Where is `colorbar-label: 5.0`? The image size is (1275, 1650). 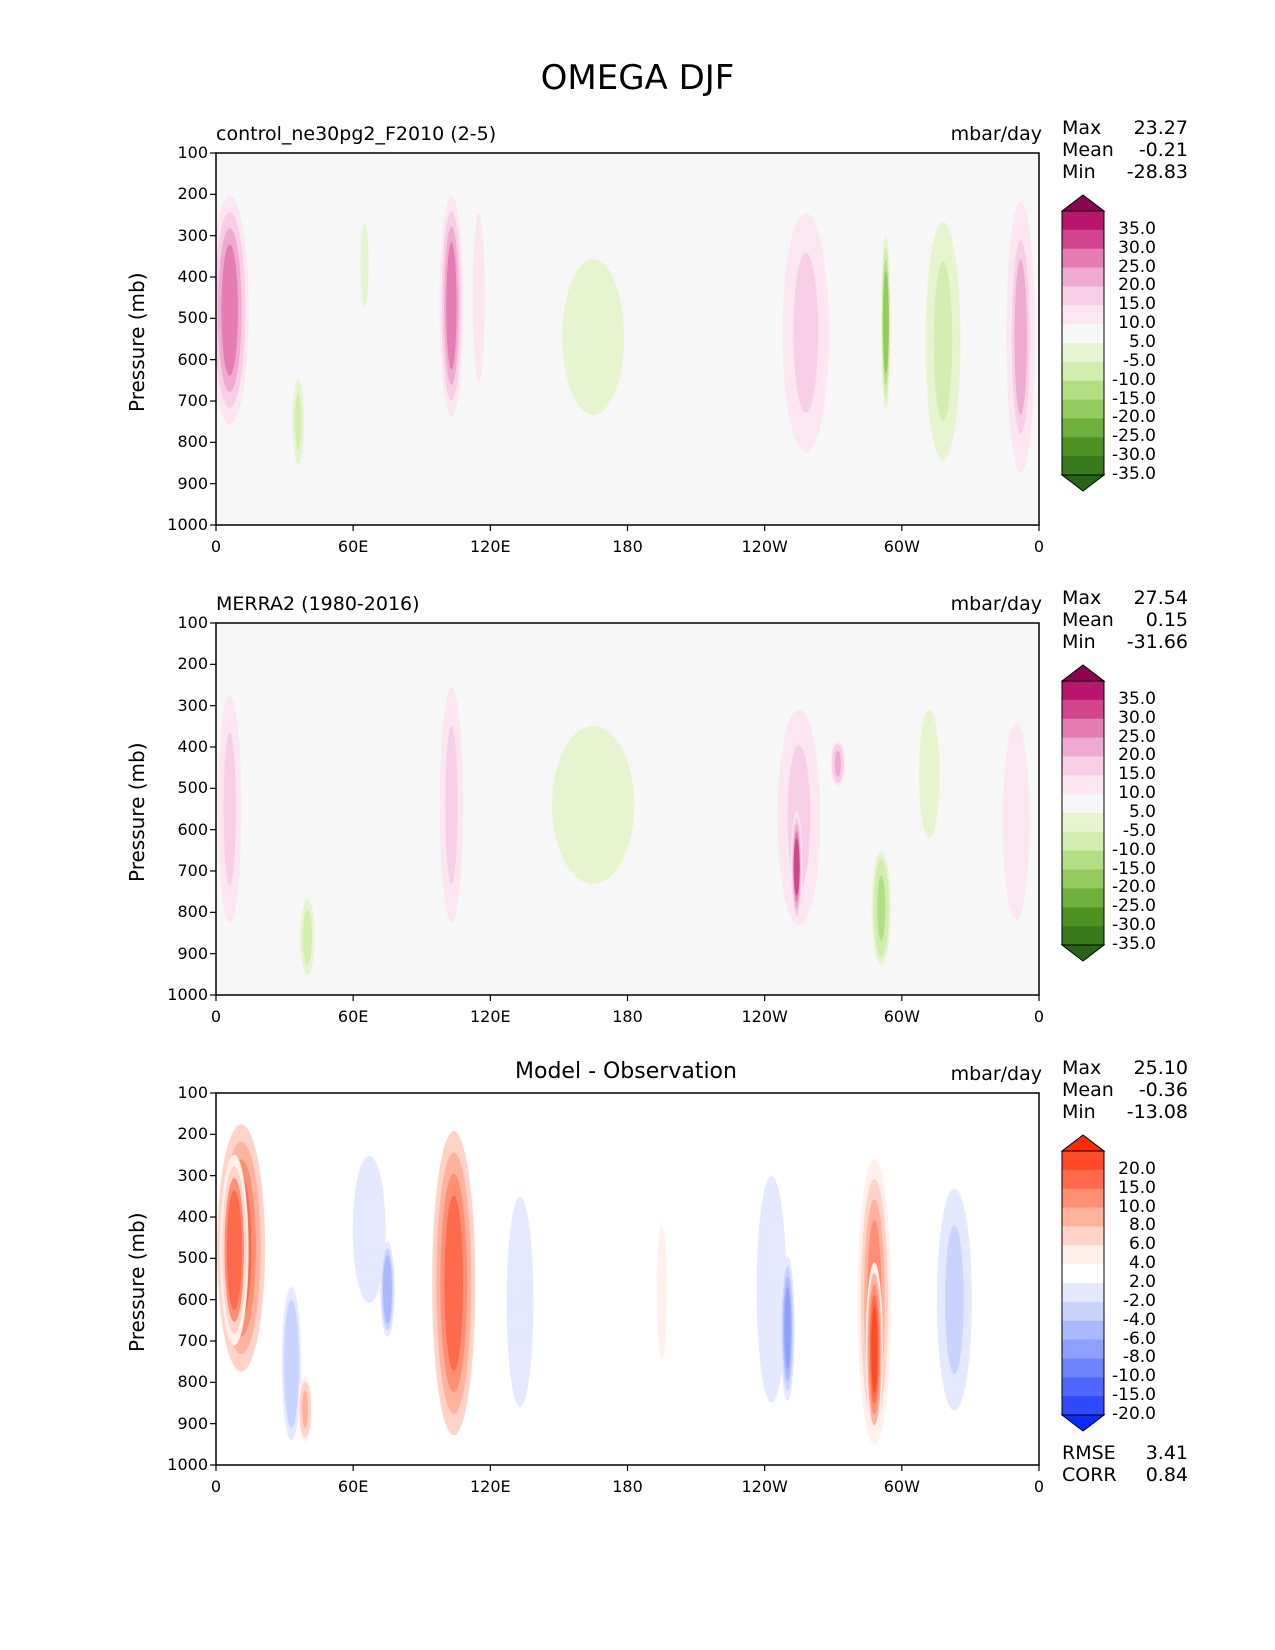 colorbar-label: 5.0 is located at coordinates (1142, 812).